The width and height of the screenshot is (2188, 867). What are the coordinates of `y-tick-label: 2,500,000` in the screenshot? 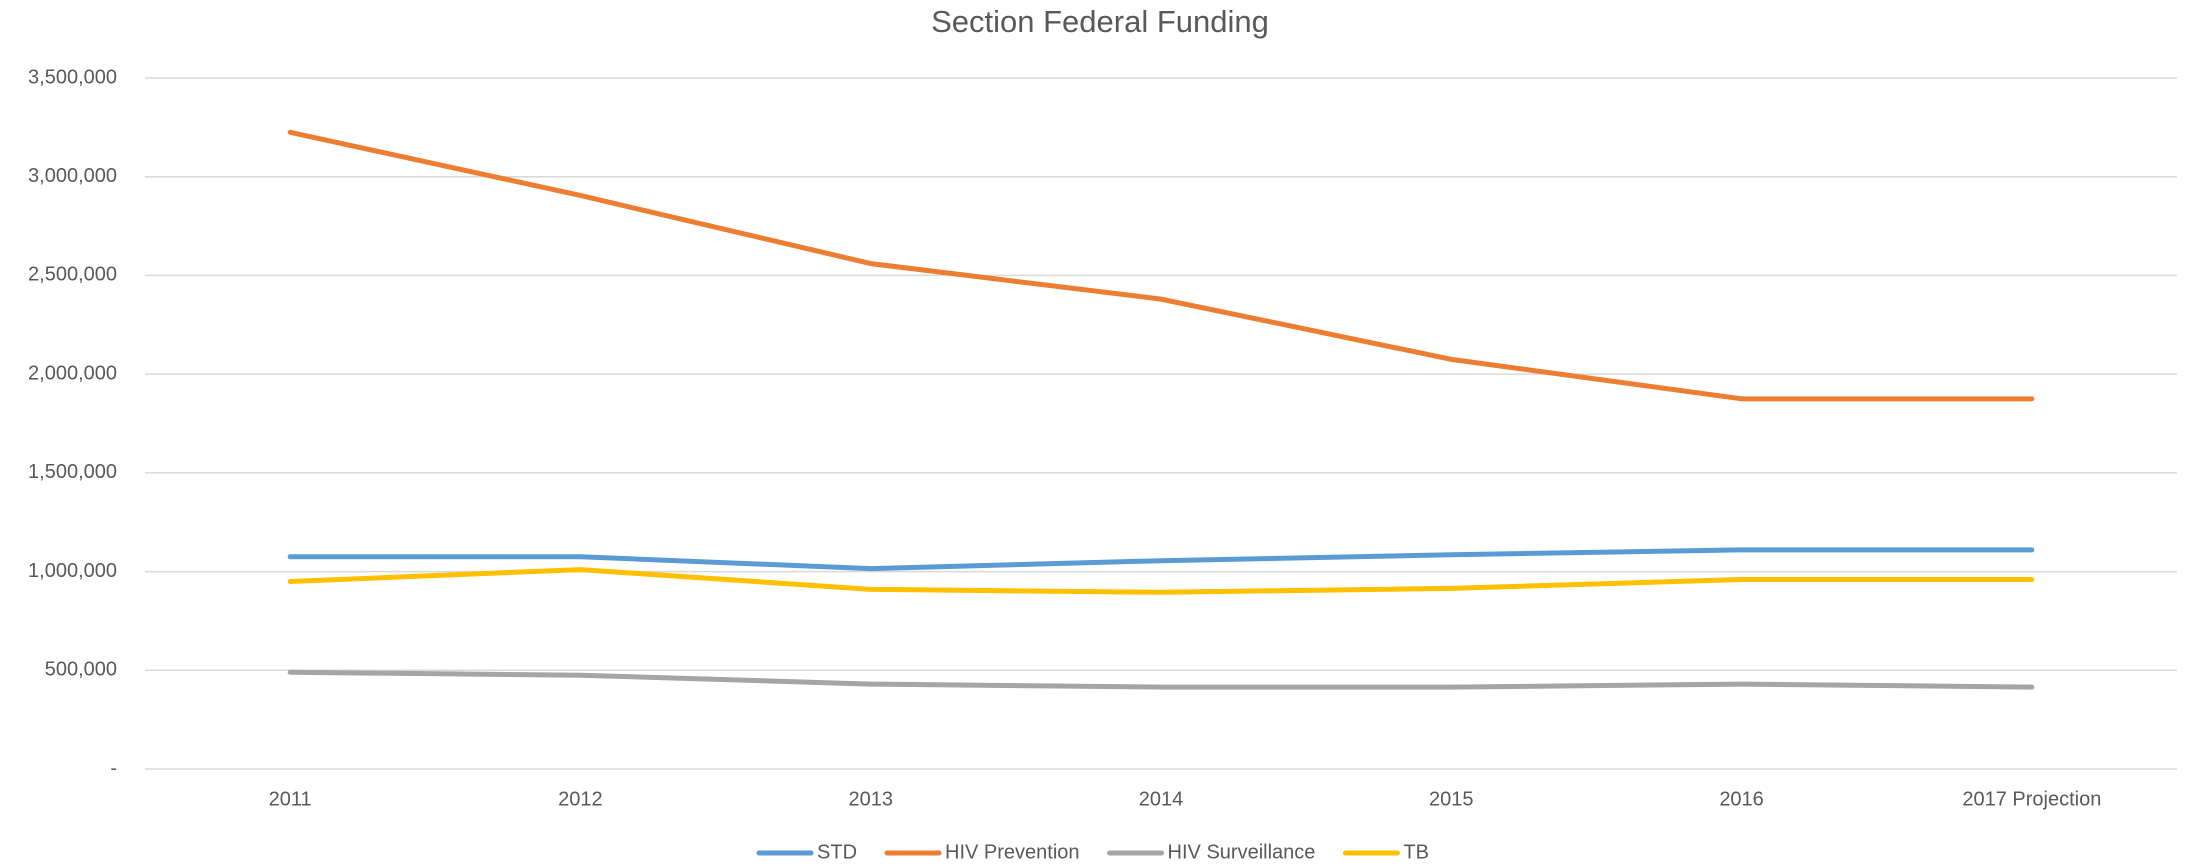 It's located at (72, 275).